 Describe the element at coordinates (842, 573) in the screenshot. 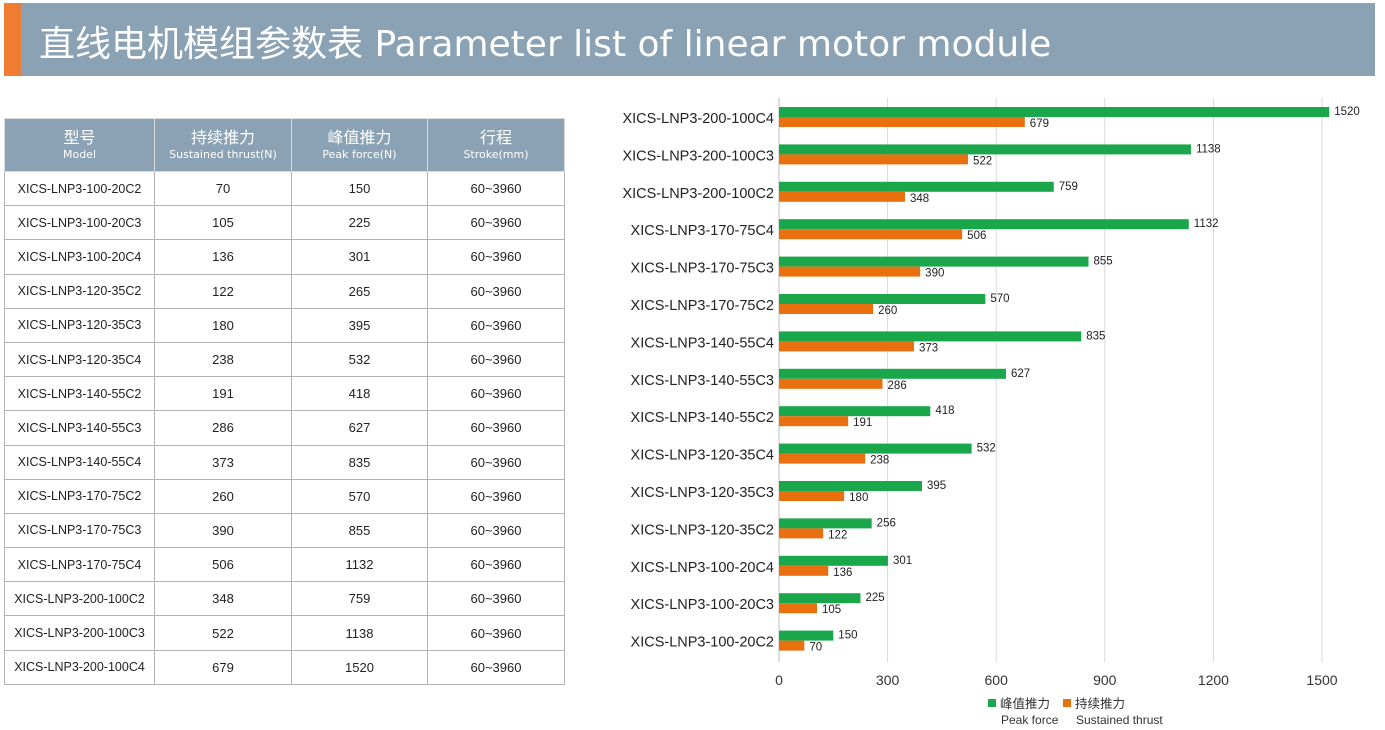

I see `data-label-sustained: 136` at that location.